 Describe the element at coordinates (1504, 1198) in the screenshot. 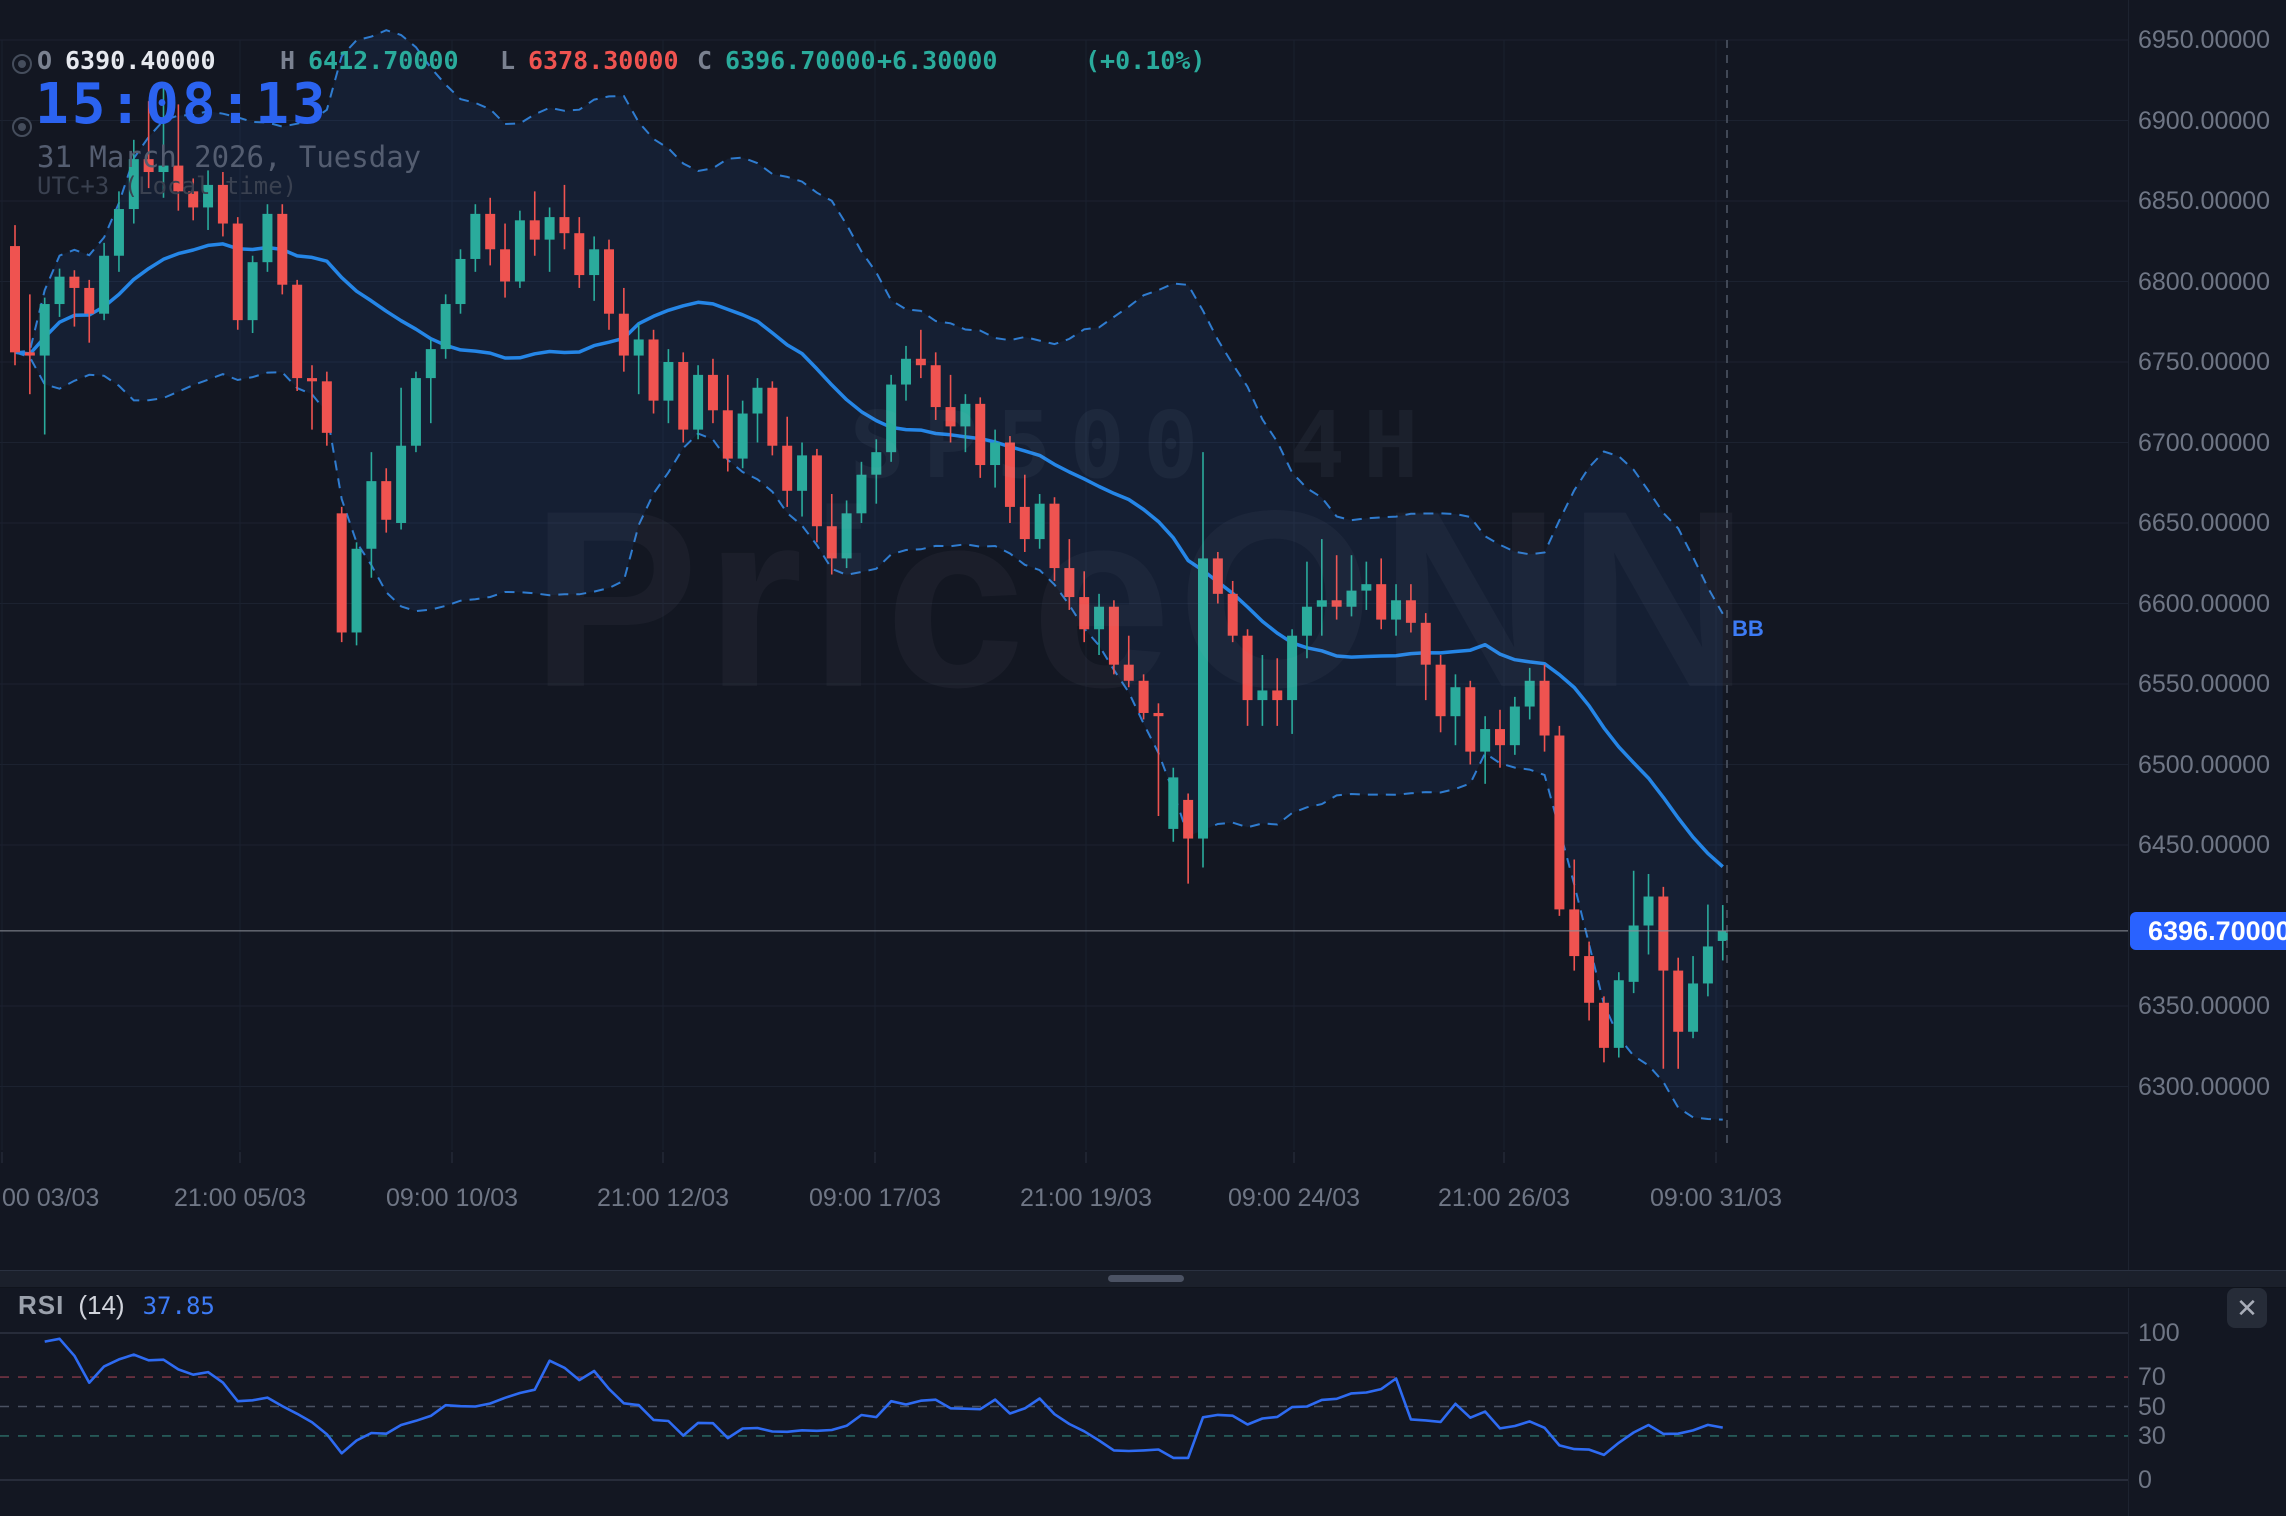

I see `time-tick-label: 21:00 26/03` at that location.